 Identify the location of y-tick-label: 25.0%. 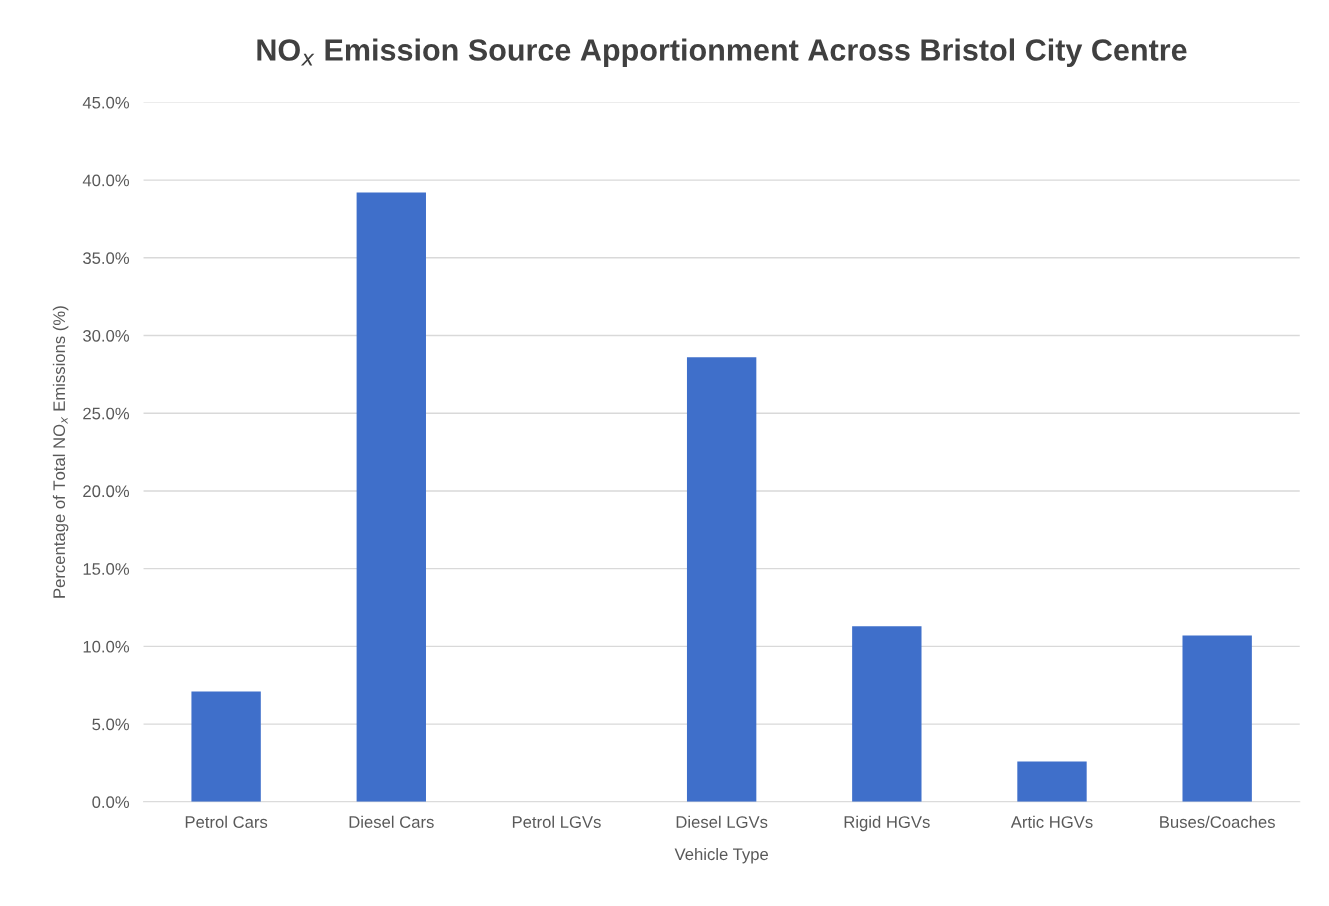
(106, 413).